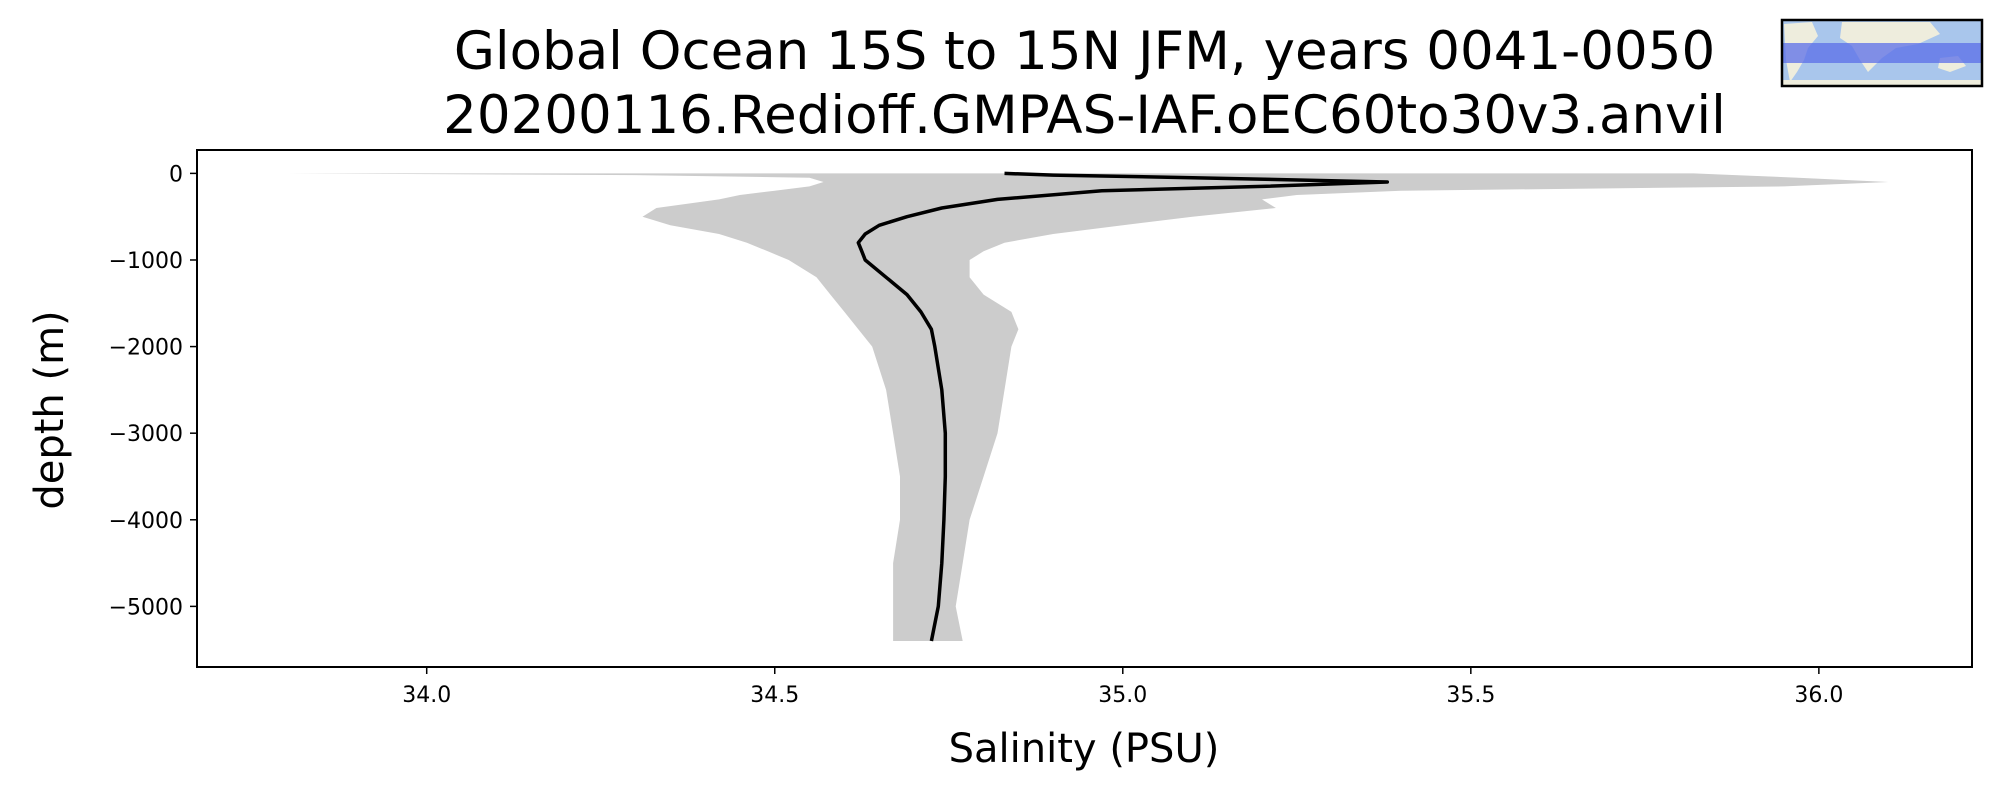  What do you see at coordinates (426, 695) in the screenshot?
I see `x-tick-label: 34.0` at bounding box center [426, 695].